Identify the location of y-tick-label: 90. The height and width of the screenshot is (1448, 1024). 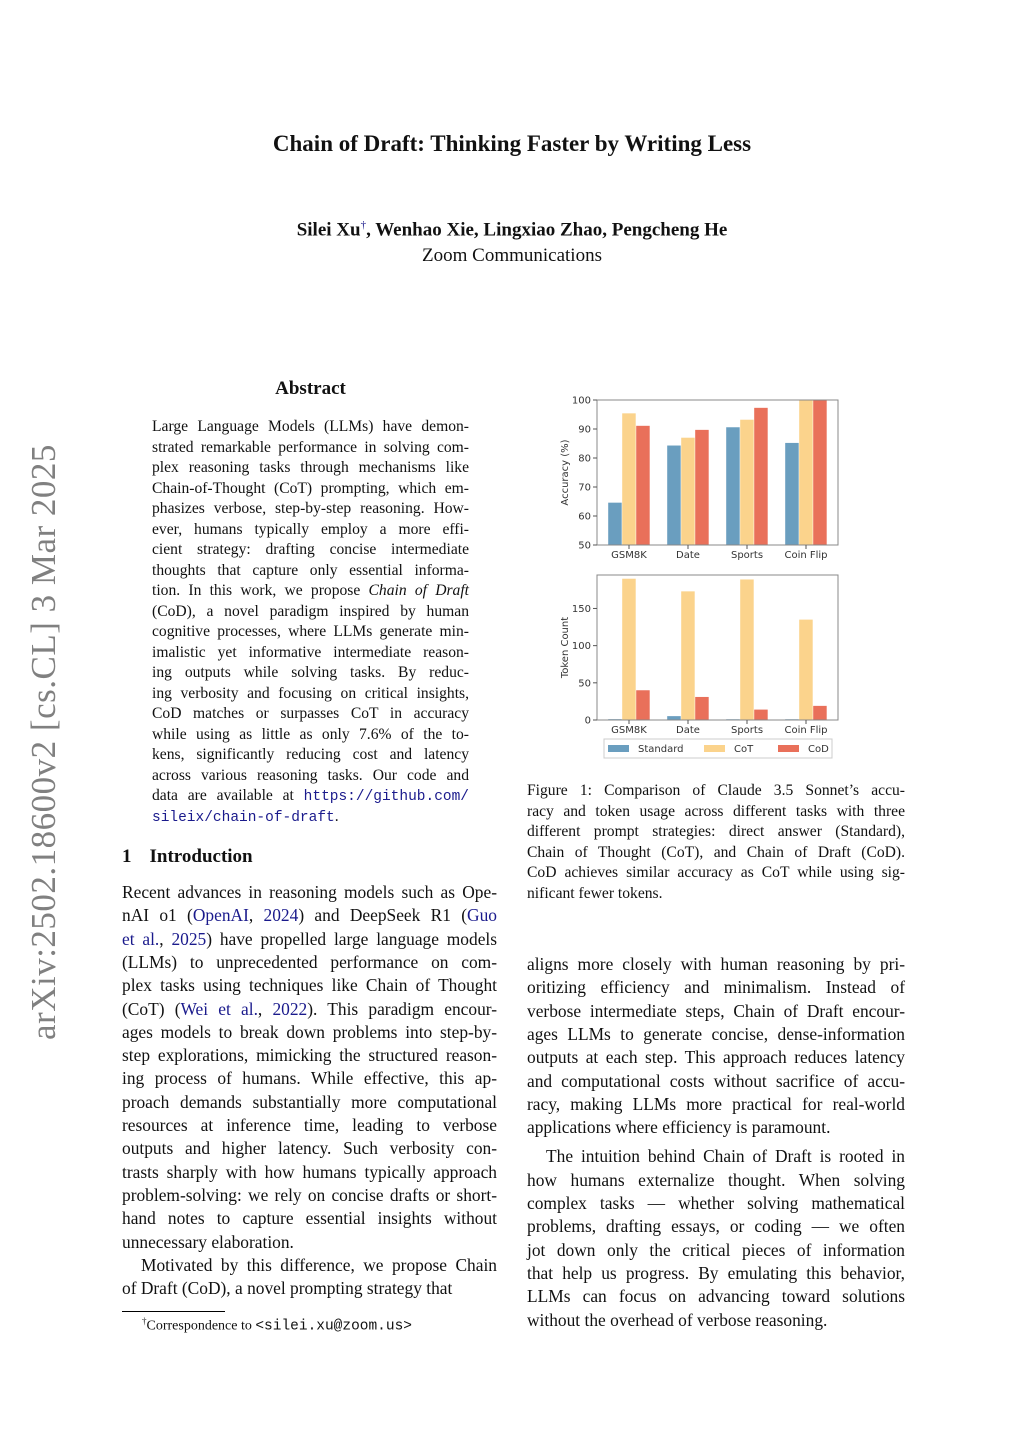
(584, 430).